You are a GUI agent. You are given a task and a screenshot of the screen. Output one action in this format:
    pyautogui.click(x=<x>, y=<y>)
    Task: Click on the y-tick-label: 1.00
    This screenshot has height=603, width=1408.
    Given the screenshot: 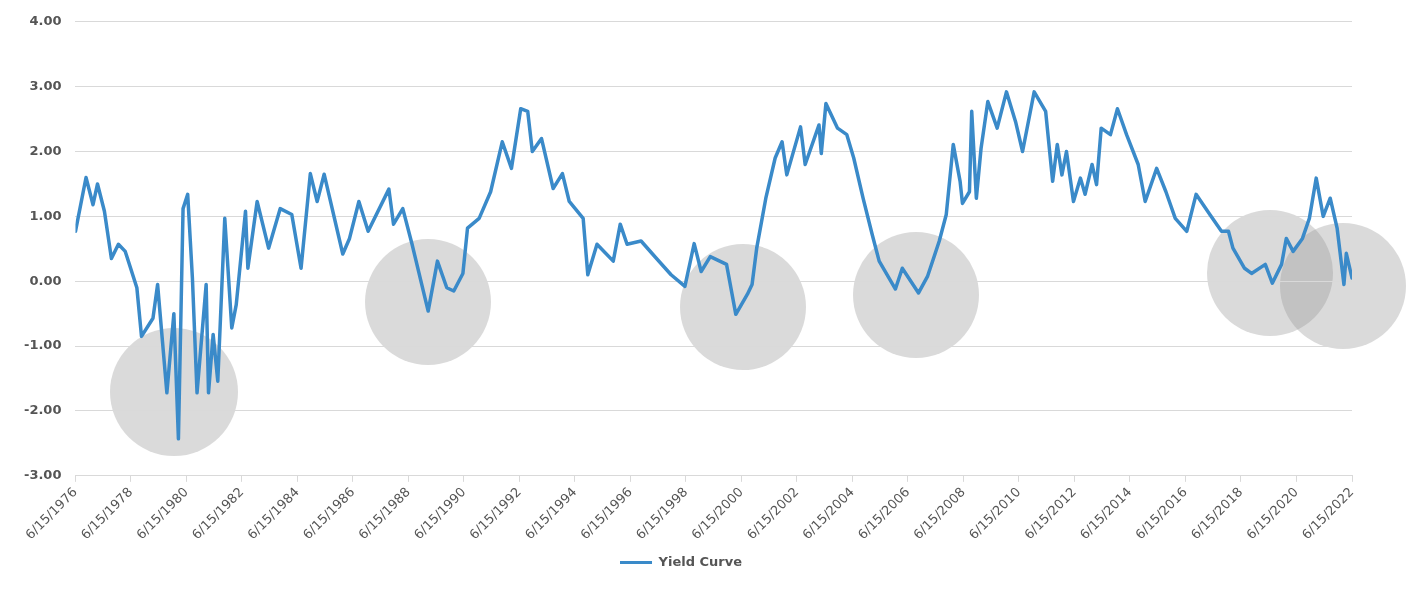 What is the action you would take?
    pyautogui.click(x=45, y=215)
    